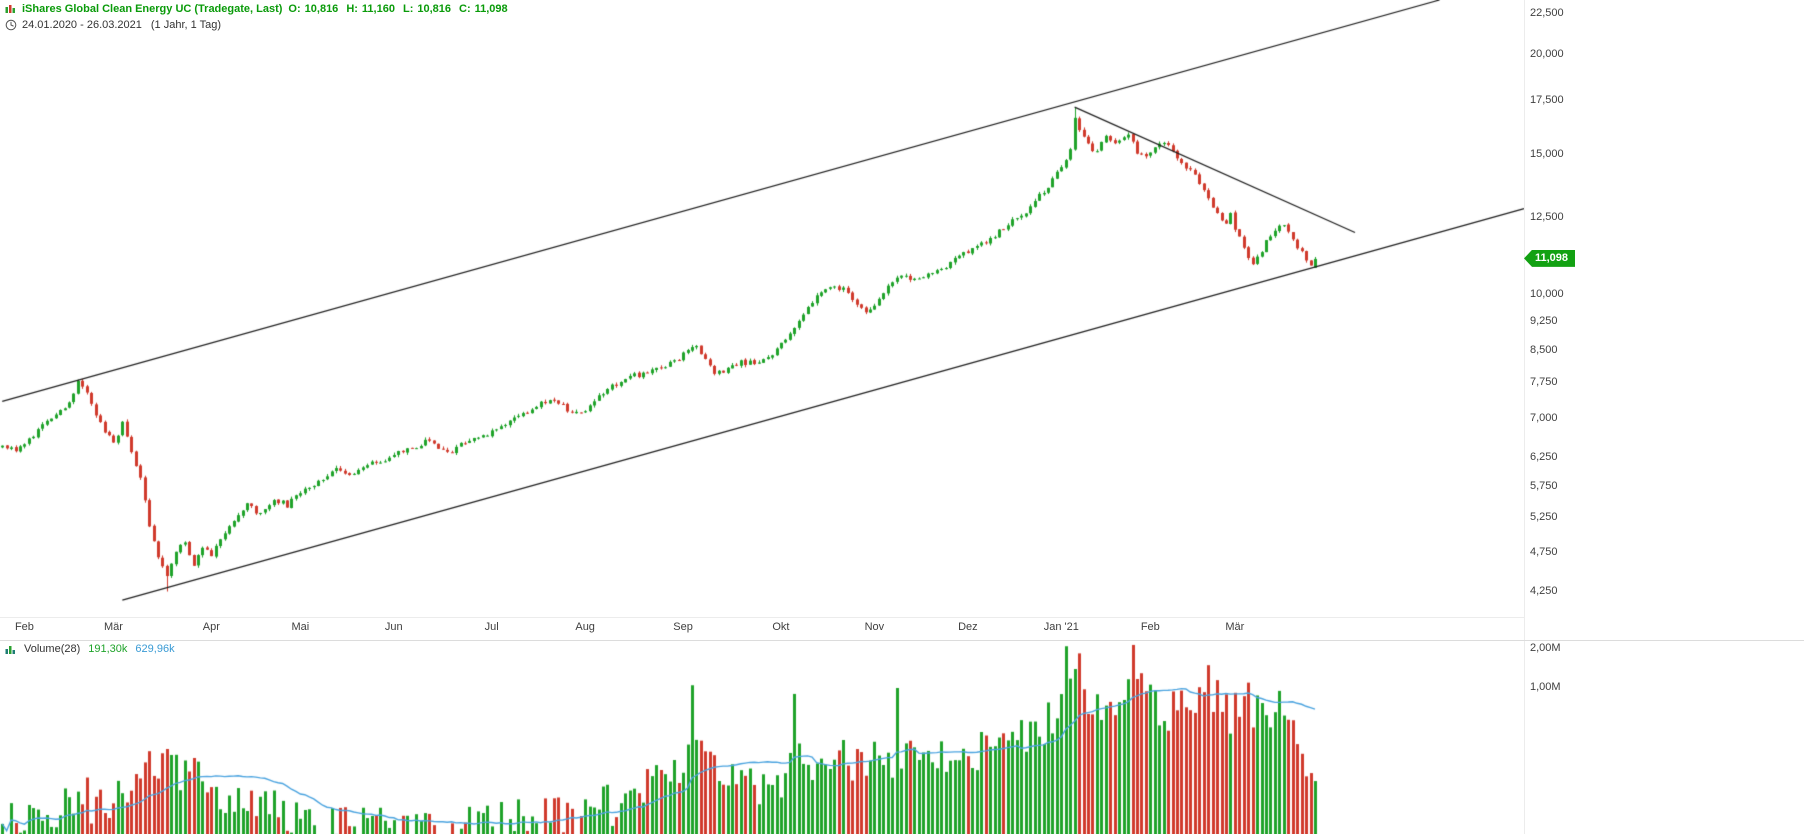 This screenshot has height=834, width=1804. Describe the element at coordinates (434, 9) in the screenshot. I see `low-value: 10,816` at that location.